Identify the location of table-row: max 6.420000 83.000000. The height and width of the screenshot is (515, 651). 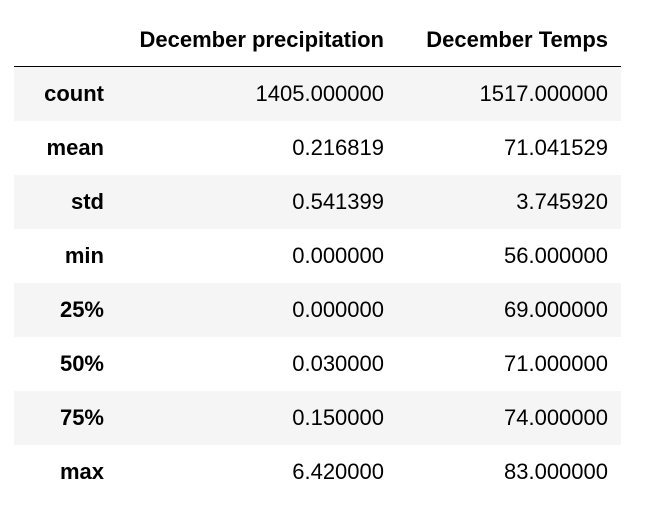
(317, 471).